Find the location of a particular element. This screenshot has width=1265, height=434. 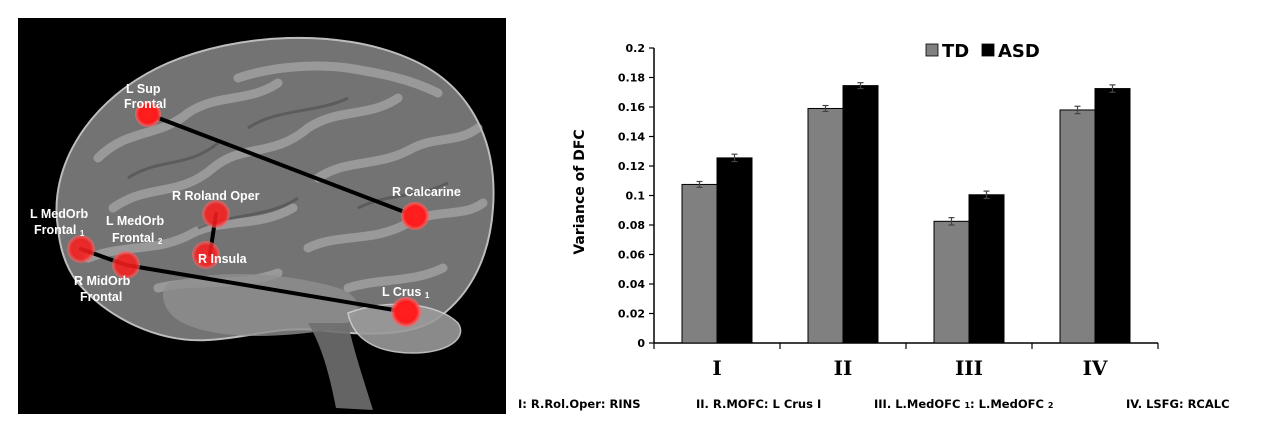

label-r-calcarine: R Calcarine is located at coordinates (426, 192).